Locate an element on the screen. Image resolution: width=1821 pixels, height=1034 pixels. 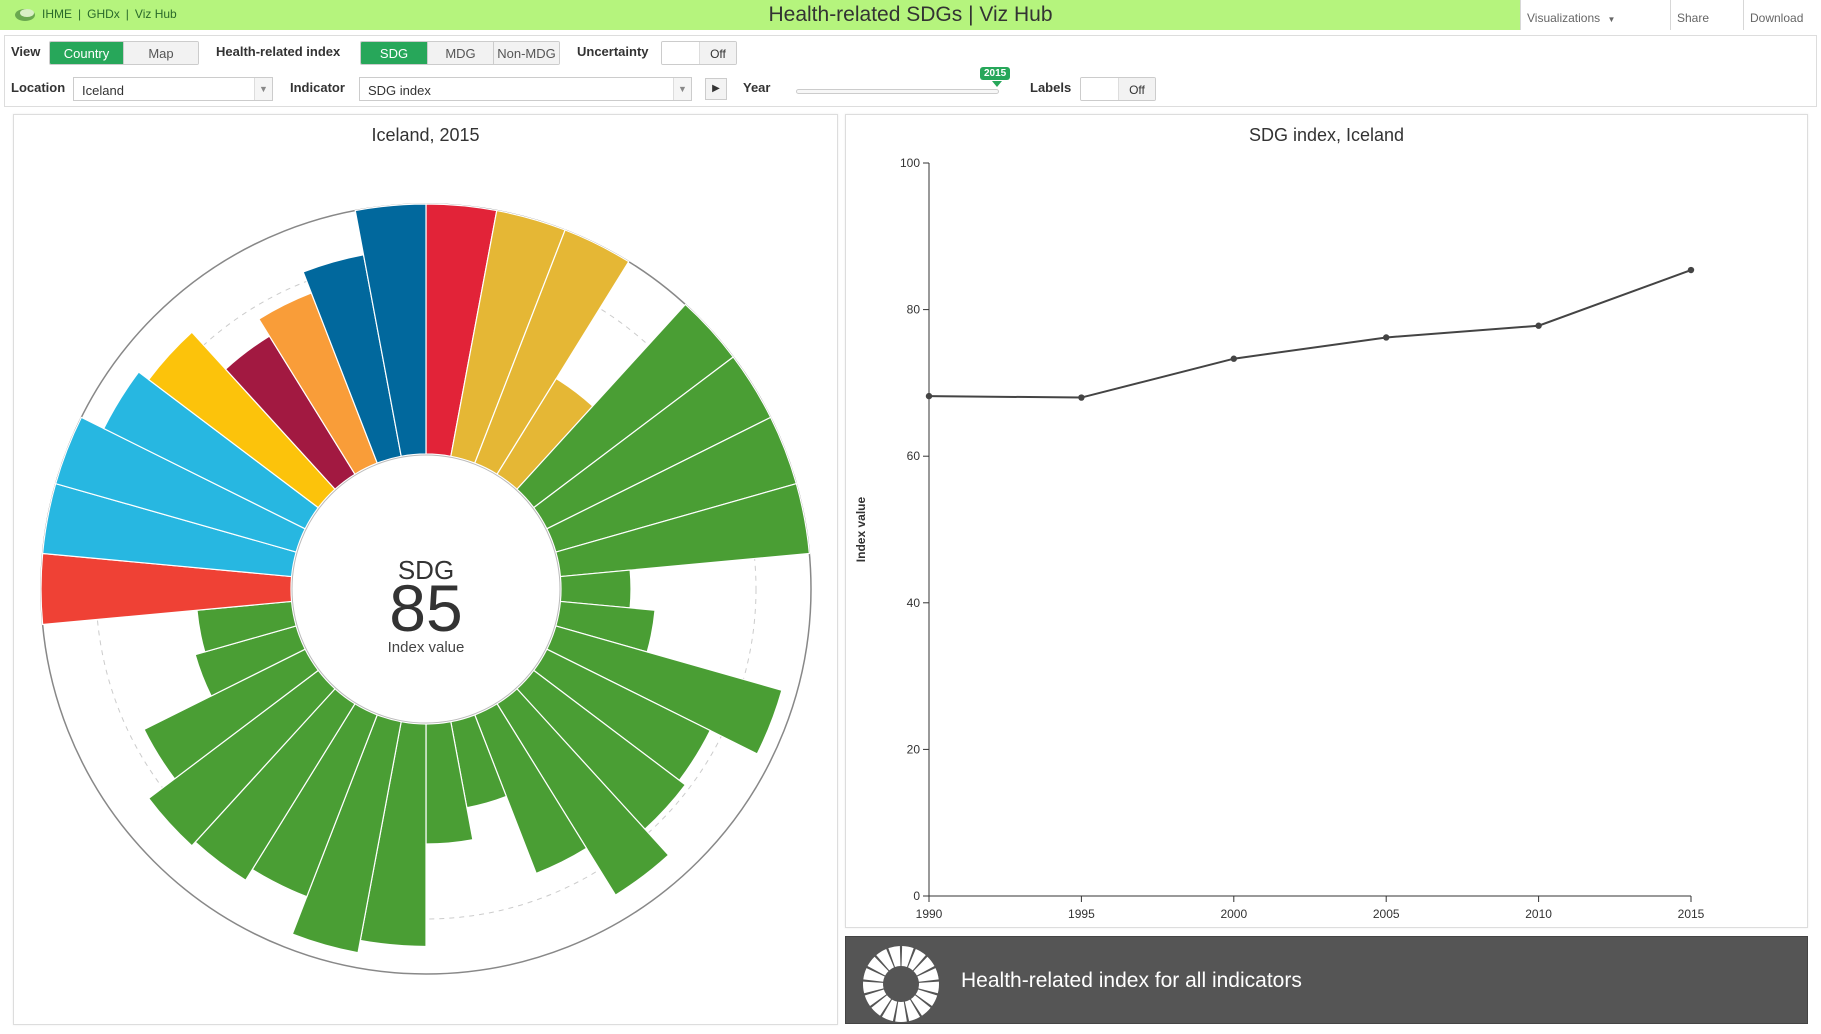
y-tick-label: 60 is located at coordinates (914, 456).